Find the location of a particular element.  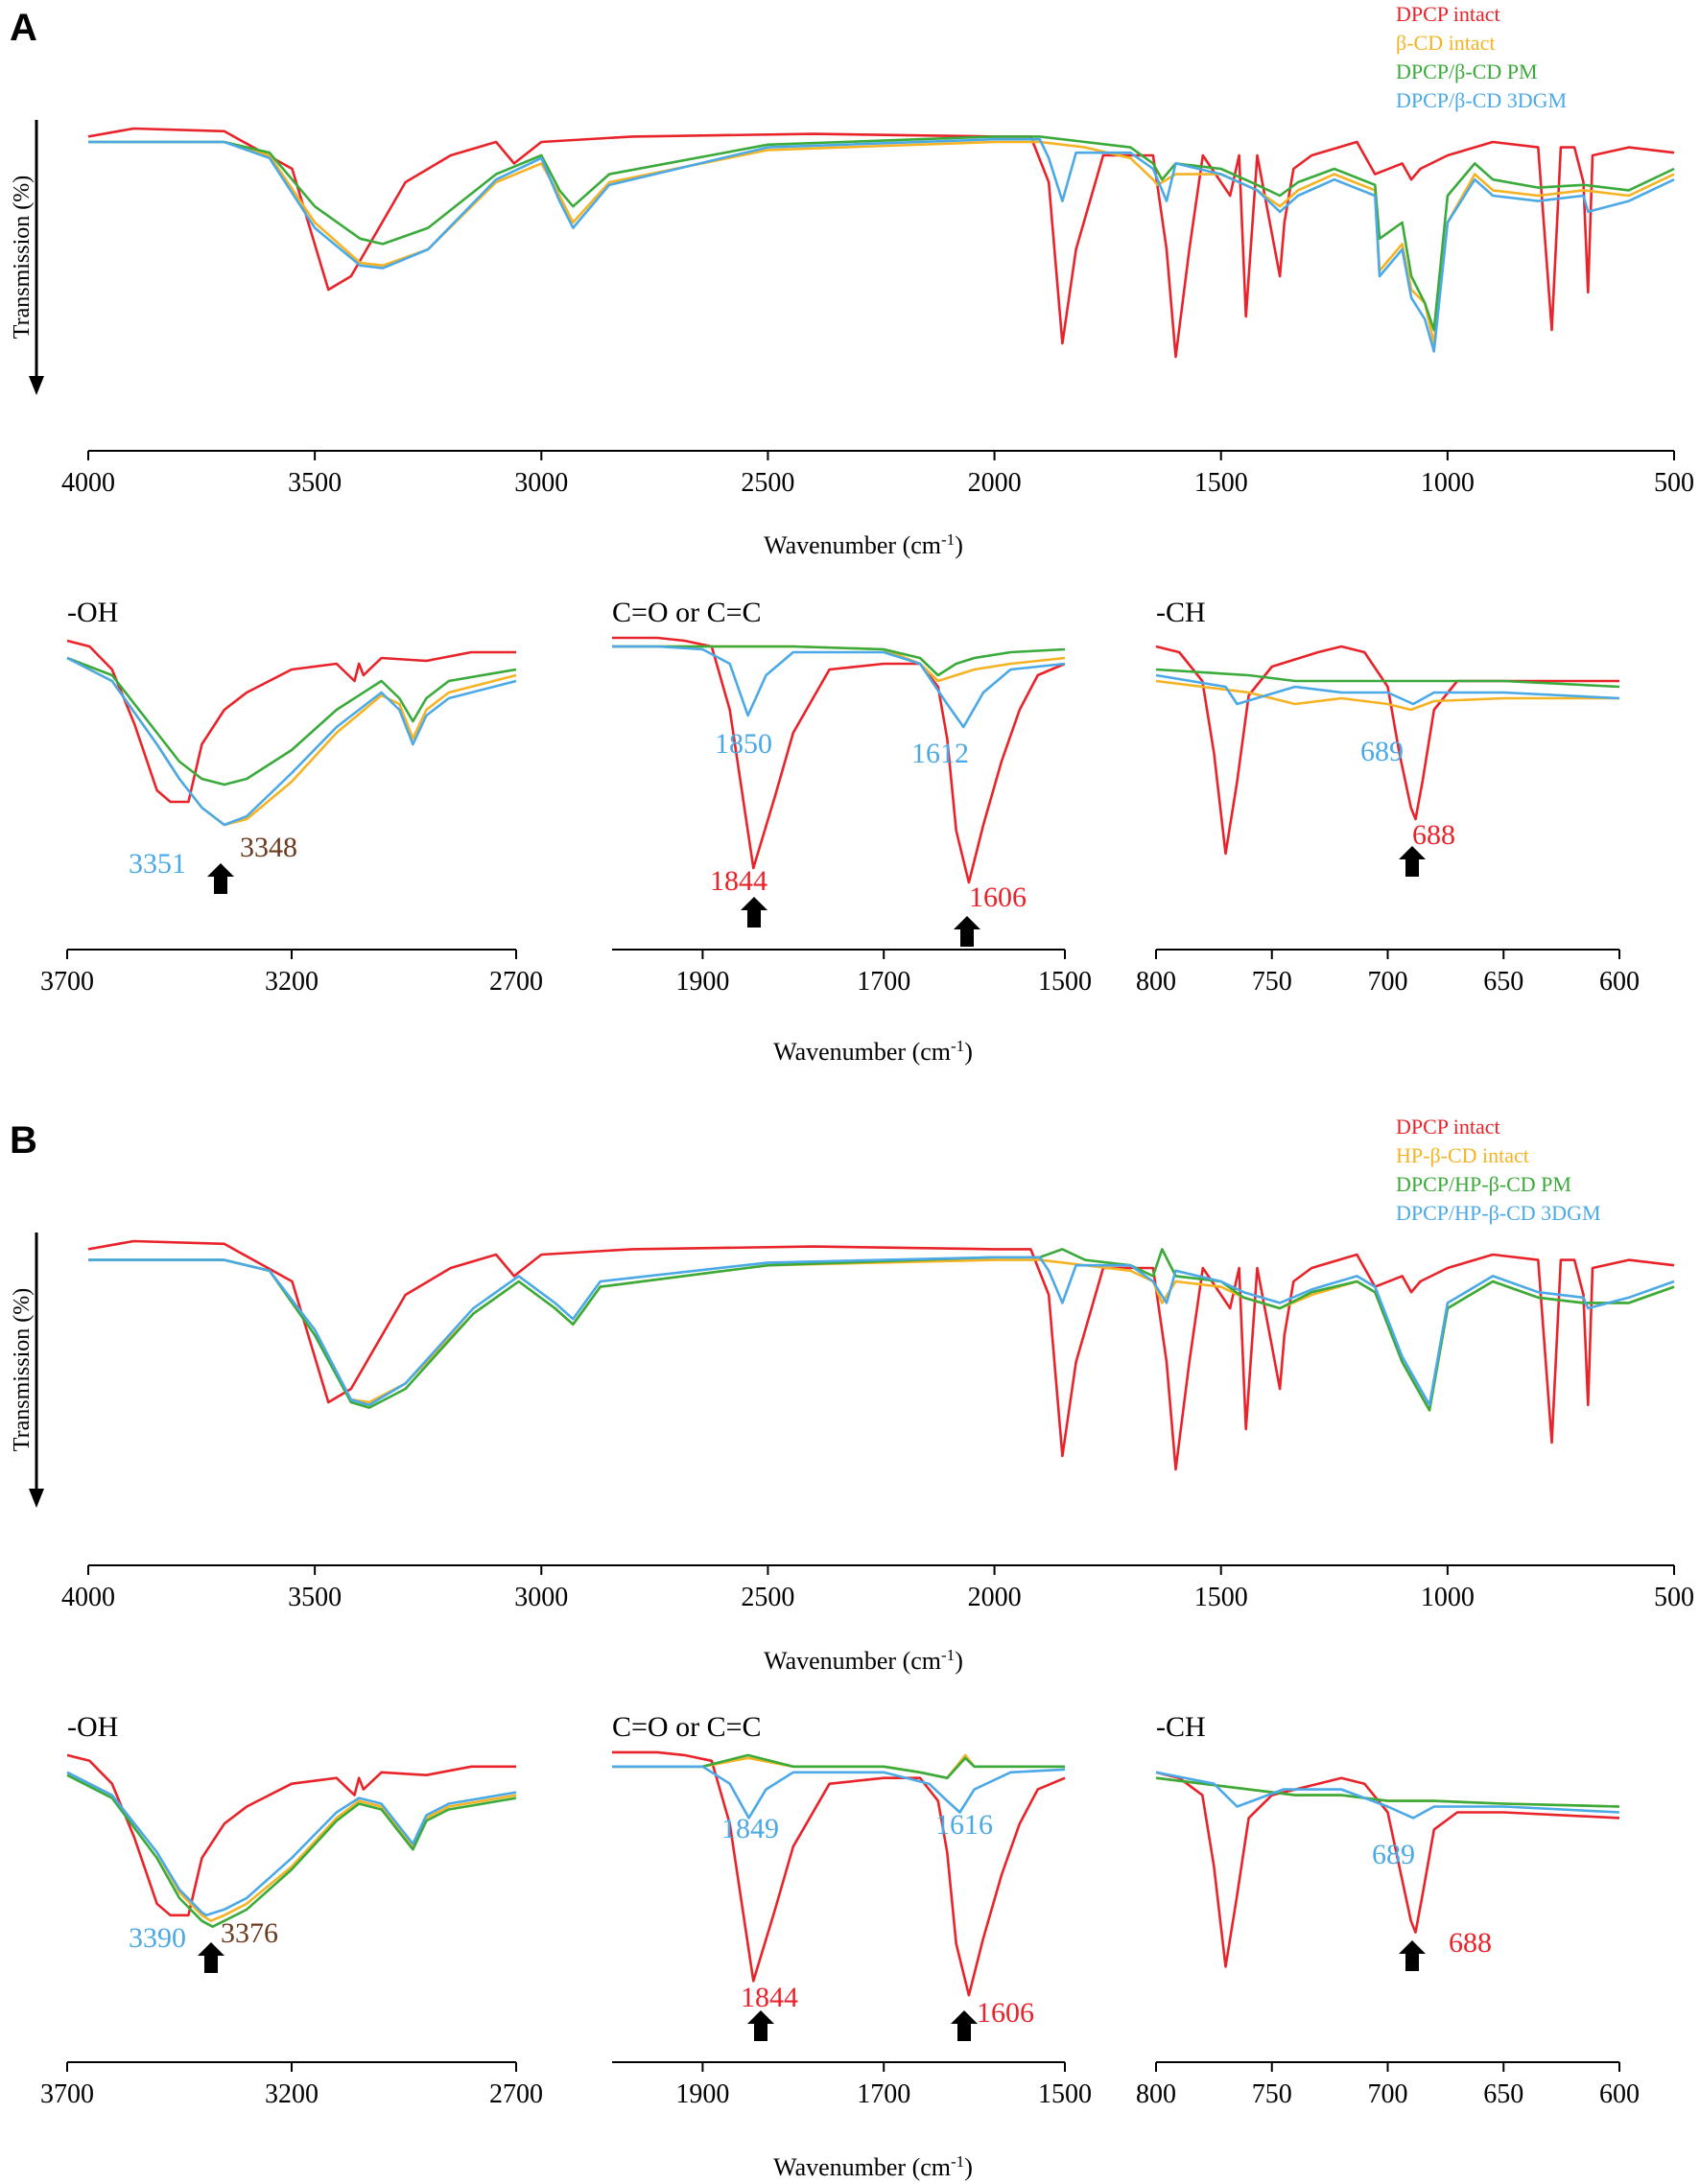

peak-annotation: 3376 is located at coordinates (249, 1933).